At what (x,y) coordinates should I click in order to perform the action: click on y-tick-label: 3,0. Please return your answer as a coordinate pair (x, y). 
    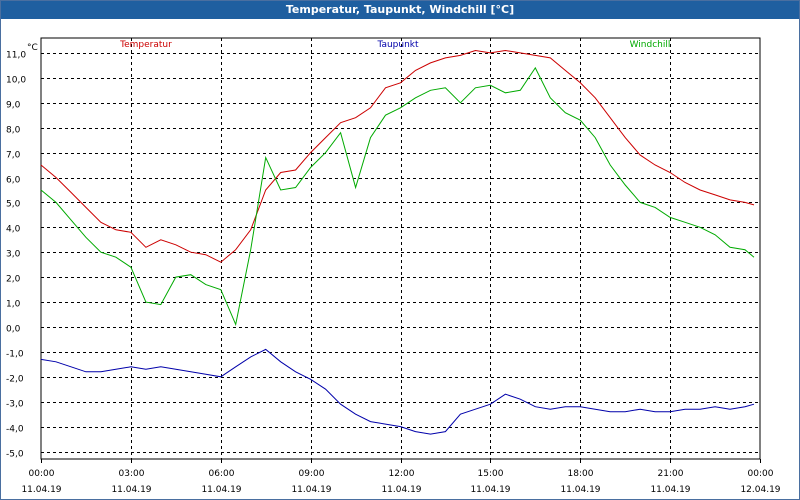
    Looking at the image, I should click on (13, 255).